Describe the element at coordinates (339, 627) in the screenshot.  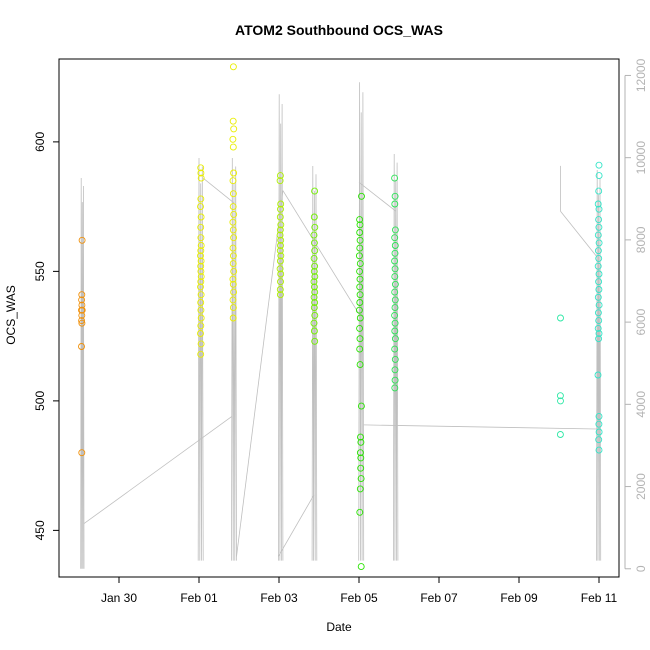
I see `x-axis-label: Date` at that location.